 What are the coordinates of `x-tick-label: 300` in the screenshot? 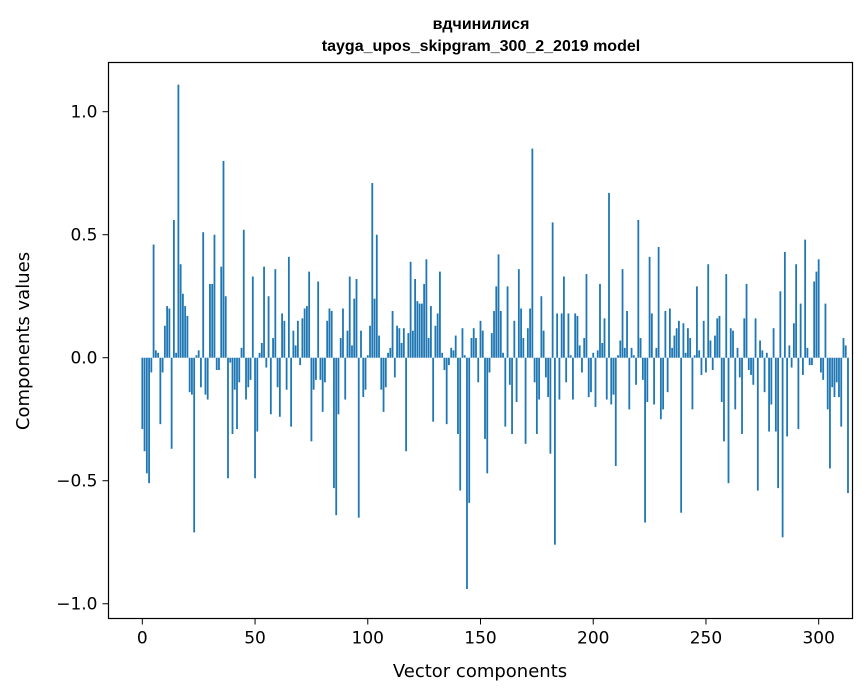 It's located at (818, 639).